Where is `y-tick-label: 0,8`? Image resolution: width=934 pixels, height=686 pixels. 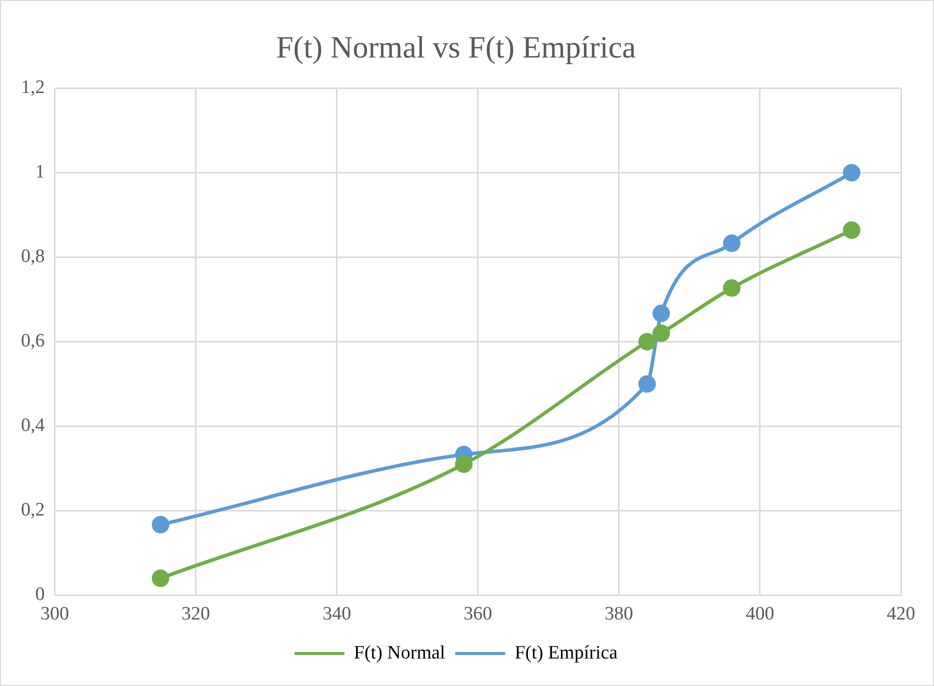 y-tick-label: 0,8 is located at coordinates (33, 257).